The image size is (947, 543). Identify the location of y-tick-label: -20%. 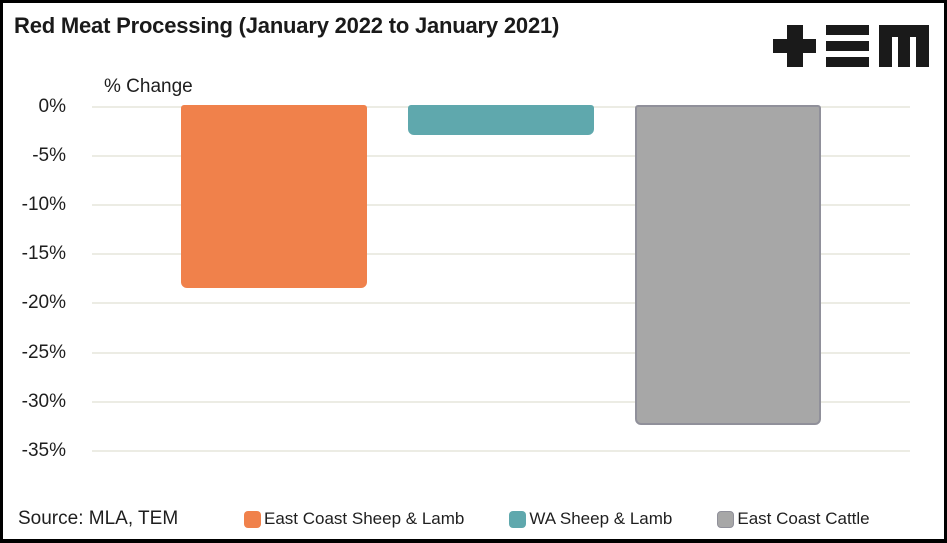
(43, 303).